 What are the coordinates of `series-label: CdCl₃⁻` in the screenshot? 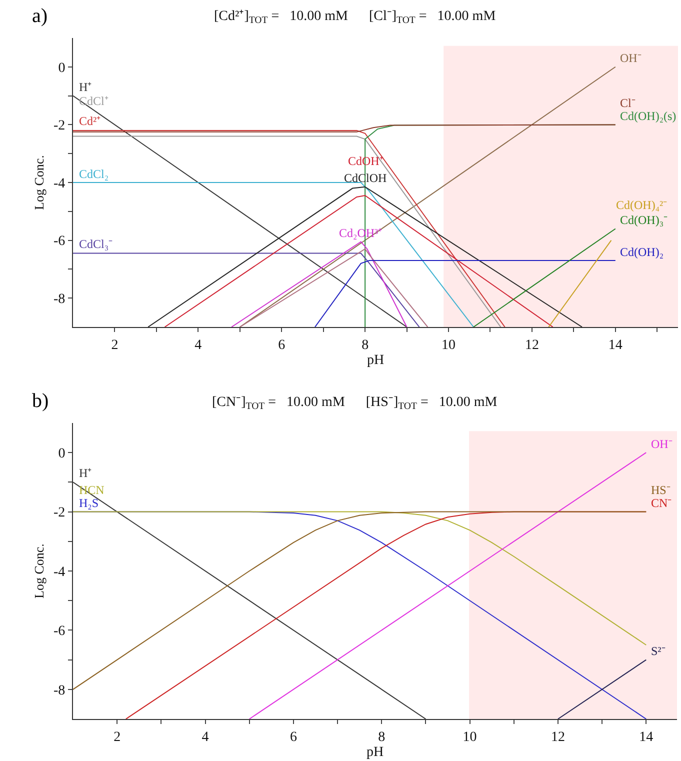 It's located at (96, 244).